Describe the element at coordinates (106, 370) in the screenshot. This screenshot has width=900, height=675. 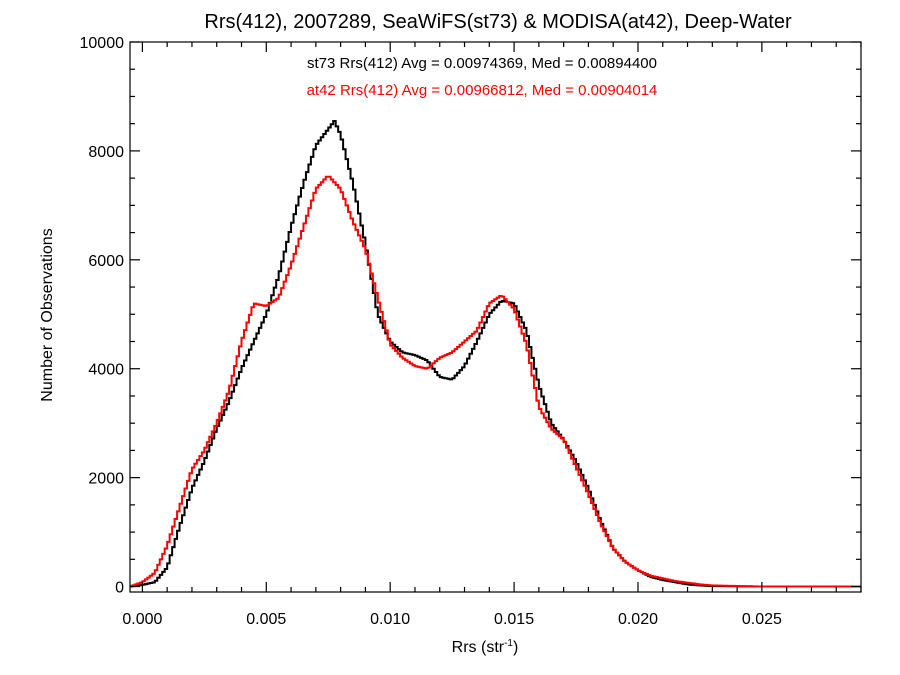
I see `y-tick-label: 4000` at that location.